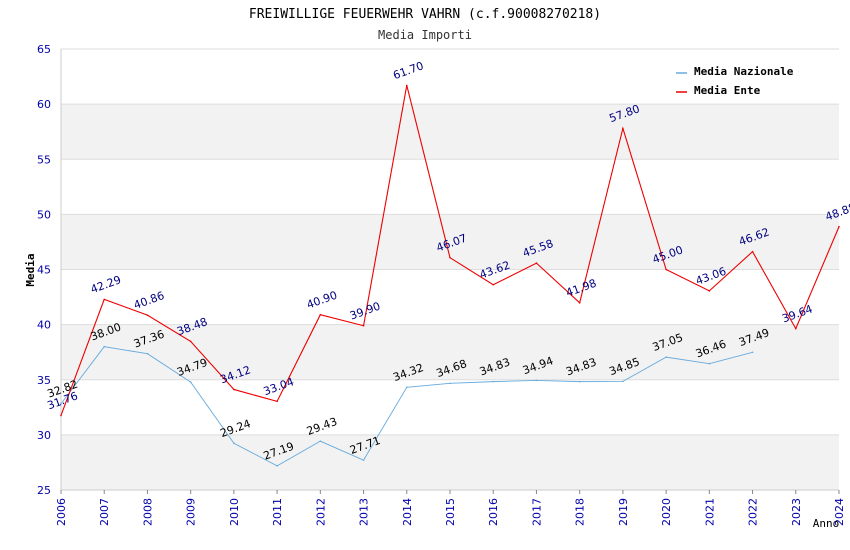  I want to click on y-axis-label: Media, so click(30, 269).